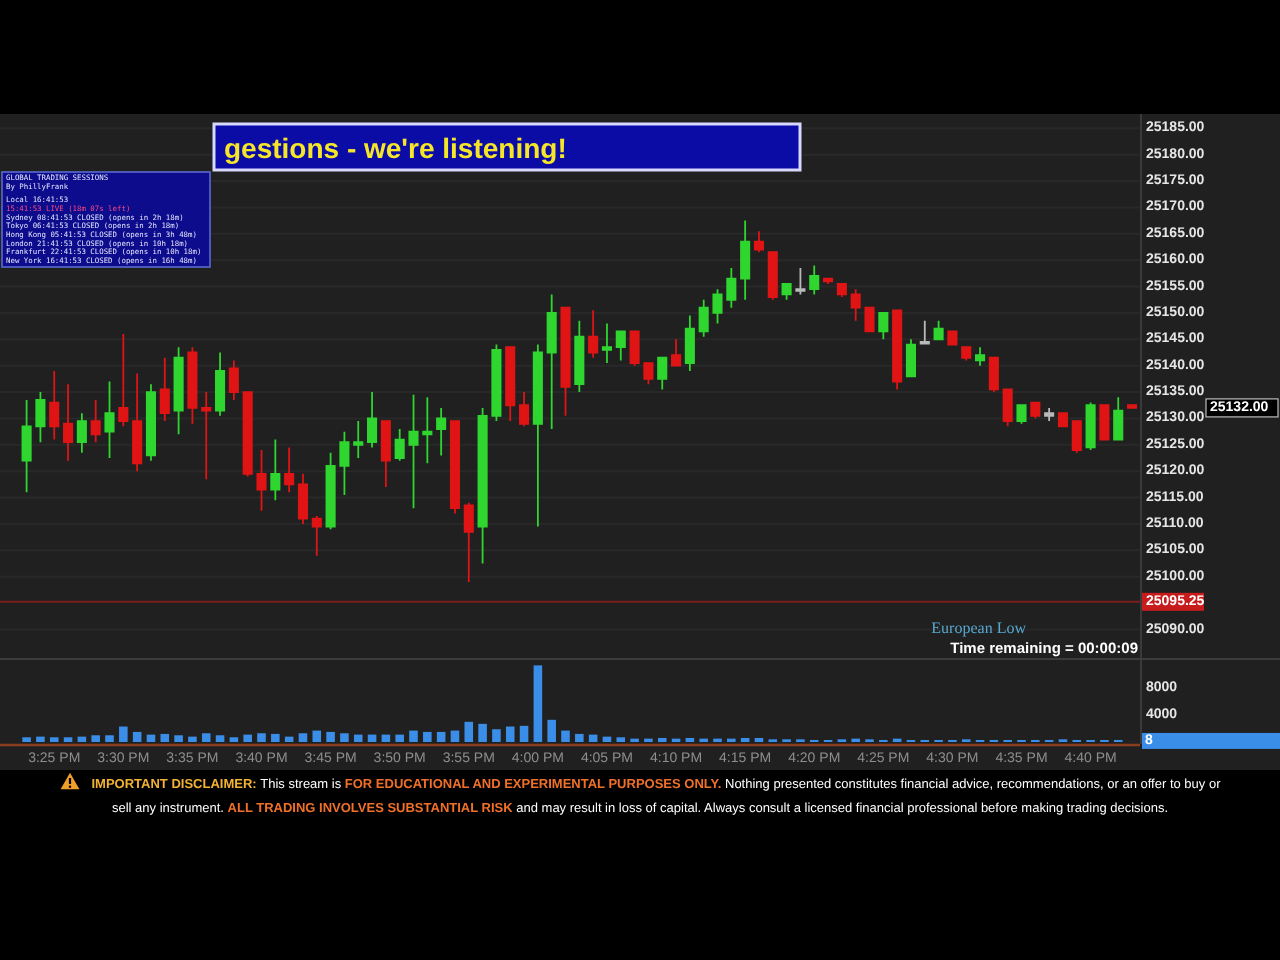 This screenshot has width=1280, height=960. Describe the element at coordinates (395, 148) in the screenshot. I see `annotation: gestions - we're listening!` at that location.